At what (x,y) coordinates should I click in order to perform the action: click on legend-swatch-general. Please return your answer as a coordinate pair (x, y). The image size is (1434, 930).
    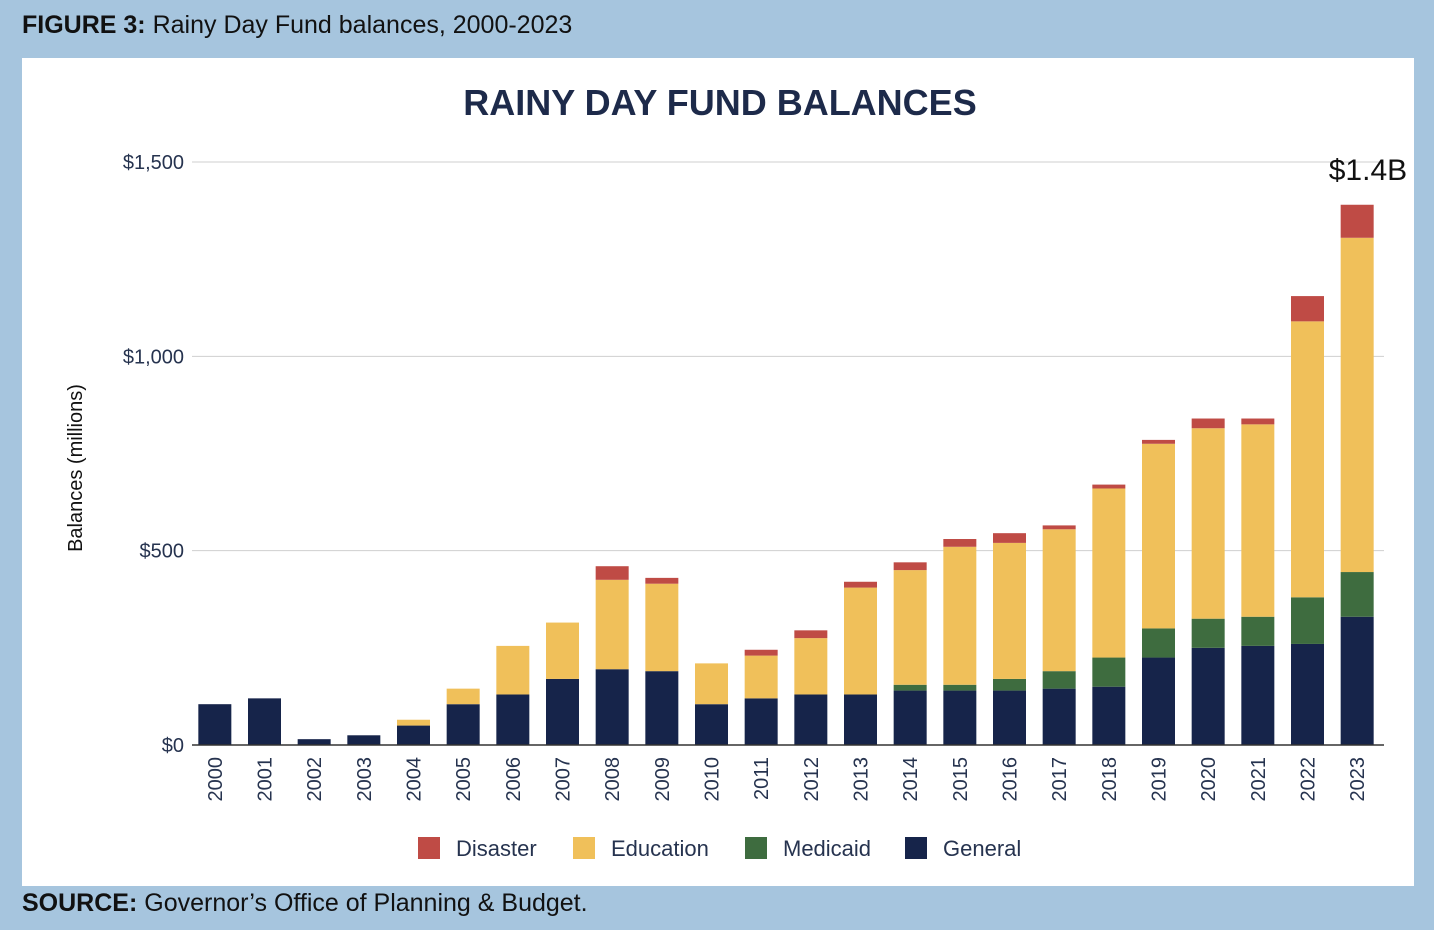
    Looking at the image, I should click on (916, 848).